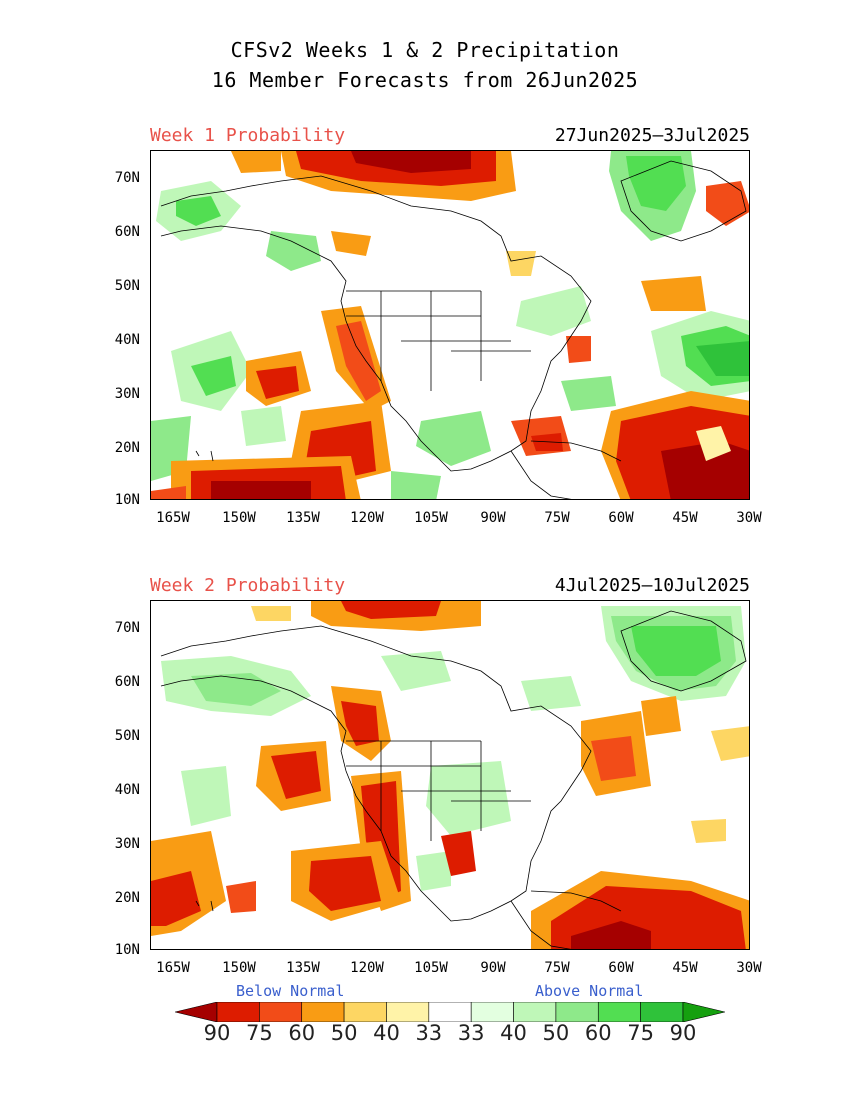 Image resolution: width=850 pixels, height=1100 pixels. I want to click on week2-dates: 4Jul2025–10Jul2025, so click(652, 585).